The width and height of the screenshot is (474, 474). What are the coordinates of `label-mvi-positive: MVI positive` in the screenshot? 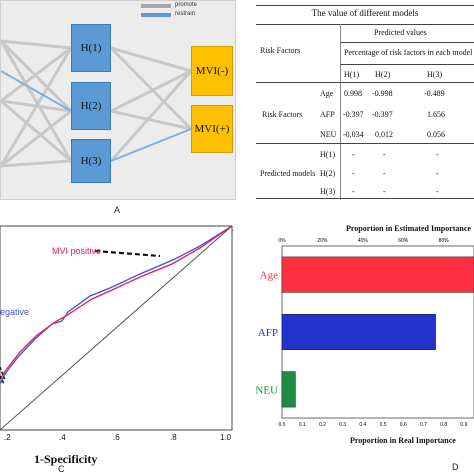 It's located at (76, 251).